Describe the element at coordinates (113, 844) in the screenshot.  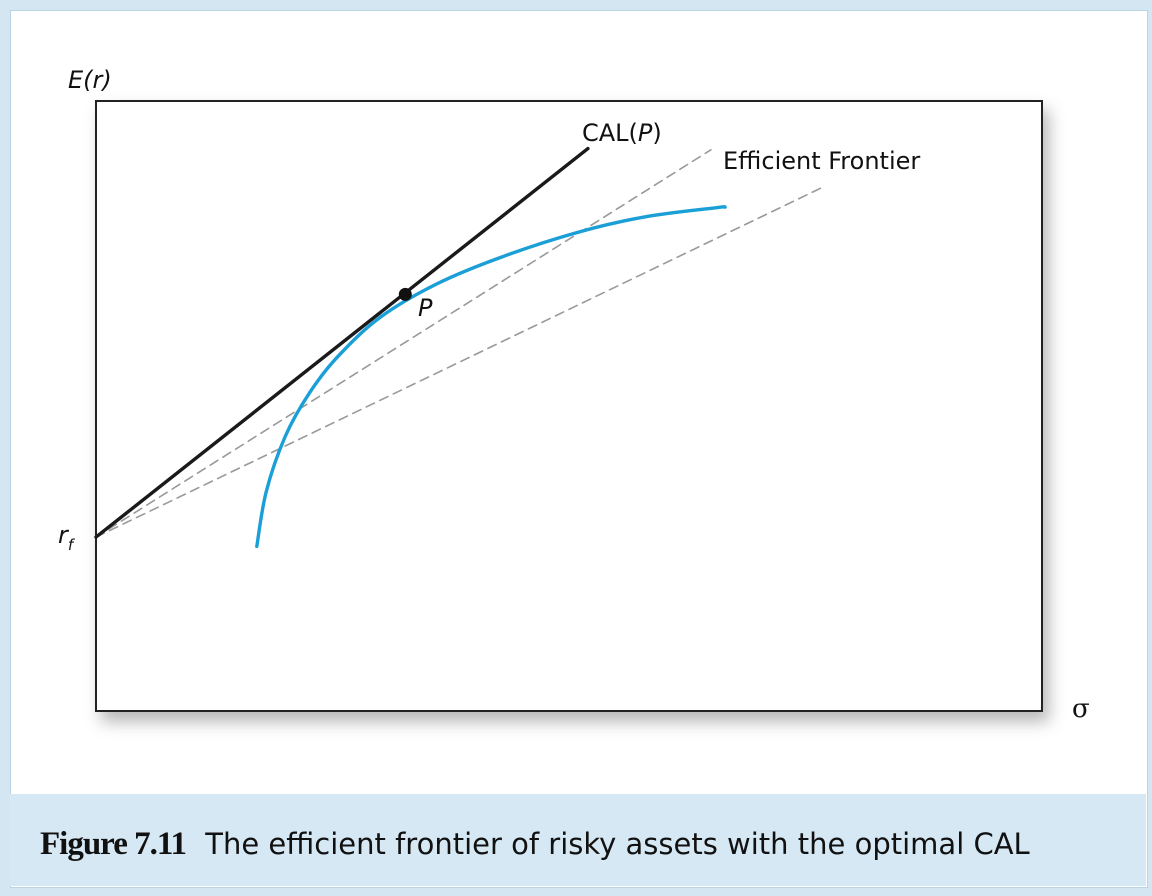
I see `figure-number: Figure 7.11` at that location.